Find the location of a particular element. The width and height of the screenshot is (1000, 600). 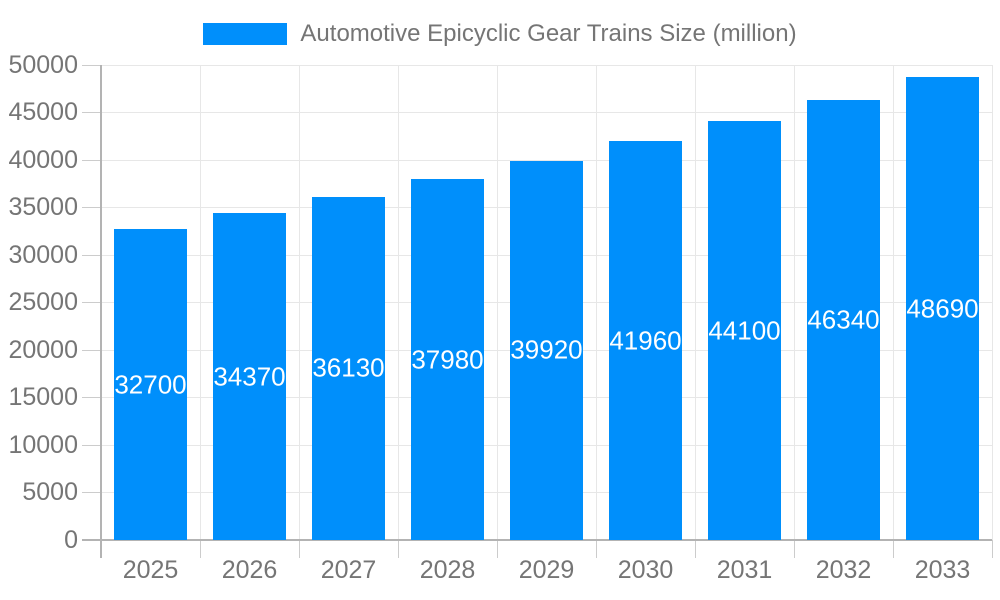

y-tick-label: 35000 is located at coordinates (43, 207).